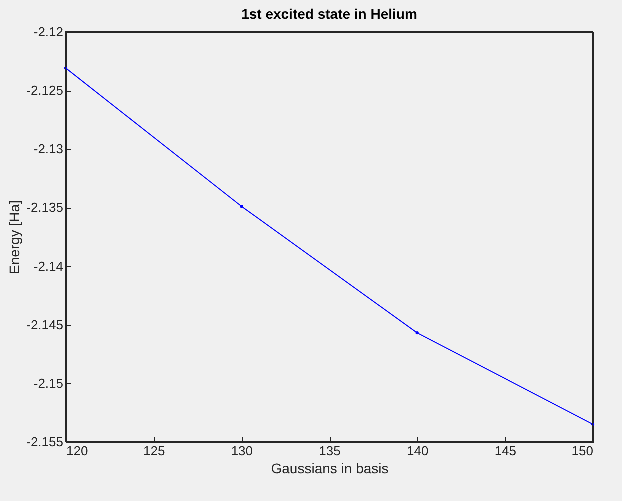  Describe the element at coordinates (49, 149) in the screenshot. I see `y-tick-label: -2.13` at that location.